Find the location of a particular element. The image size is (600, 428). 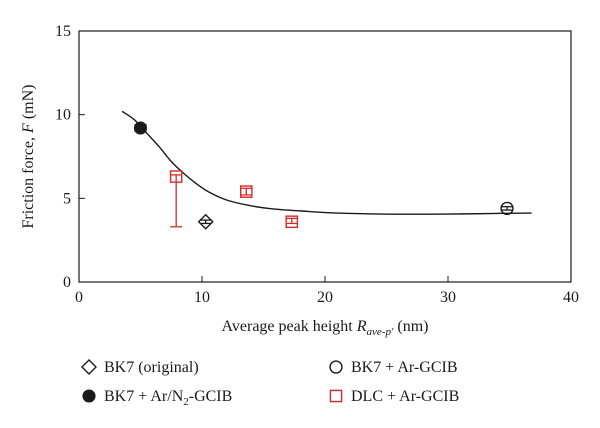

legend-label: BK7 + Ar/N2-GCIB is located at coordinates (168, 398).